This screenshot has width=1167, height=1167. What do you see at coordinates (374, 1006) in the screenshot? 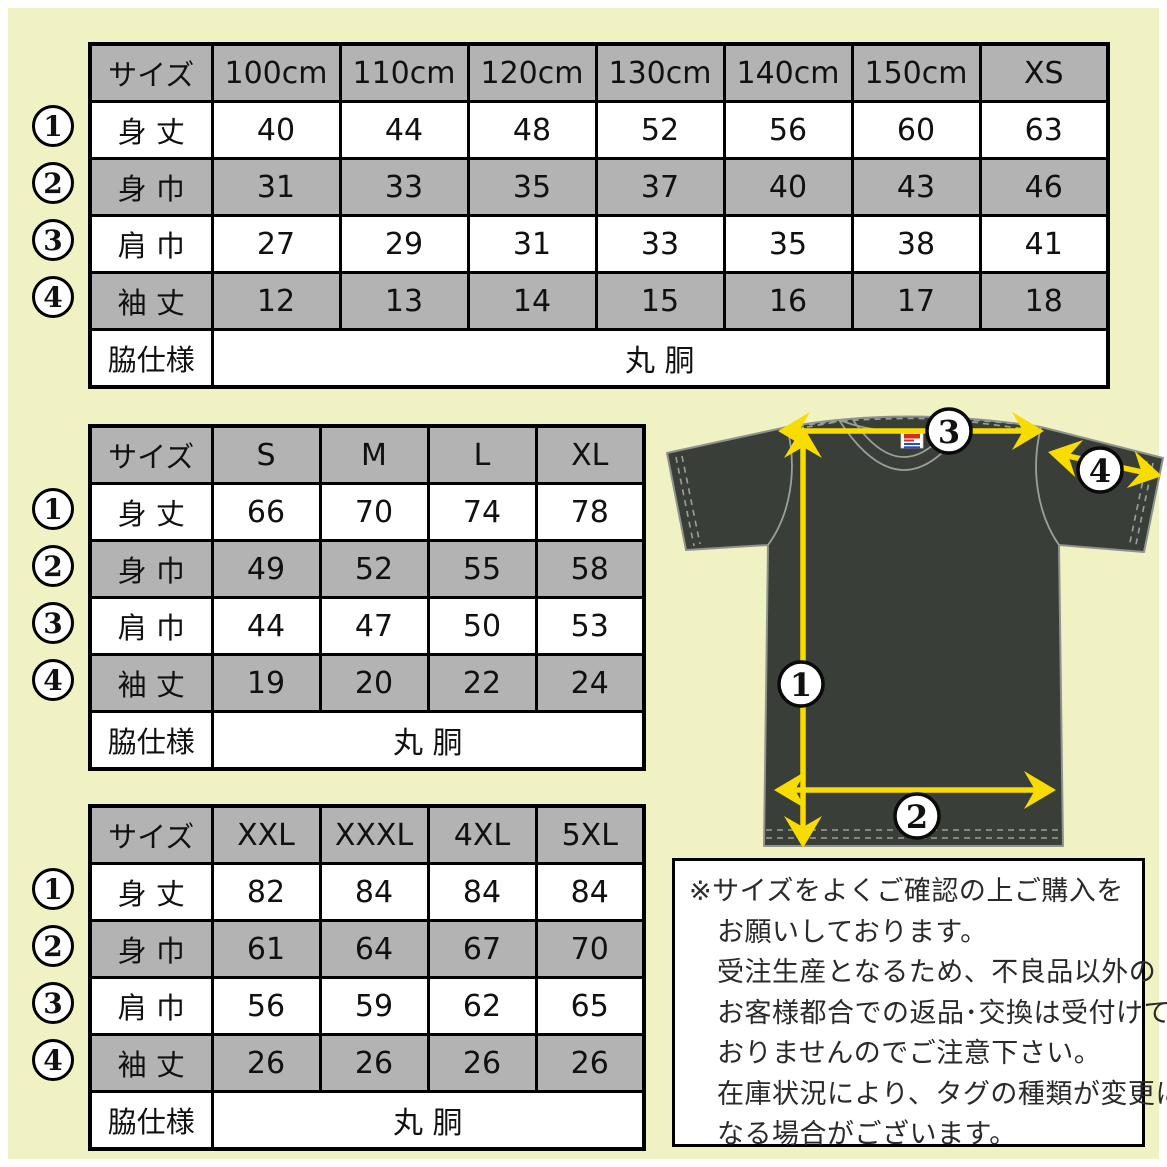
I see `size-value-cell: 59` at bounding box center [374, 1006].